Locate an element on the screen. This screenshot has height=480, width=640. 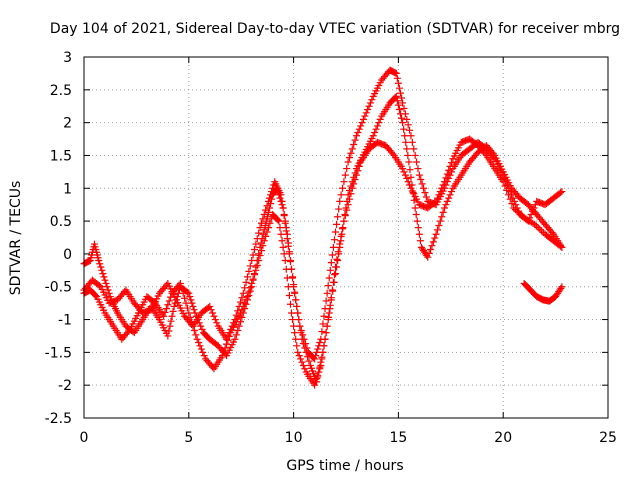
y-tick-label: -2 is located at coordinates (65, 386).